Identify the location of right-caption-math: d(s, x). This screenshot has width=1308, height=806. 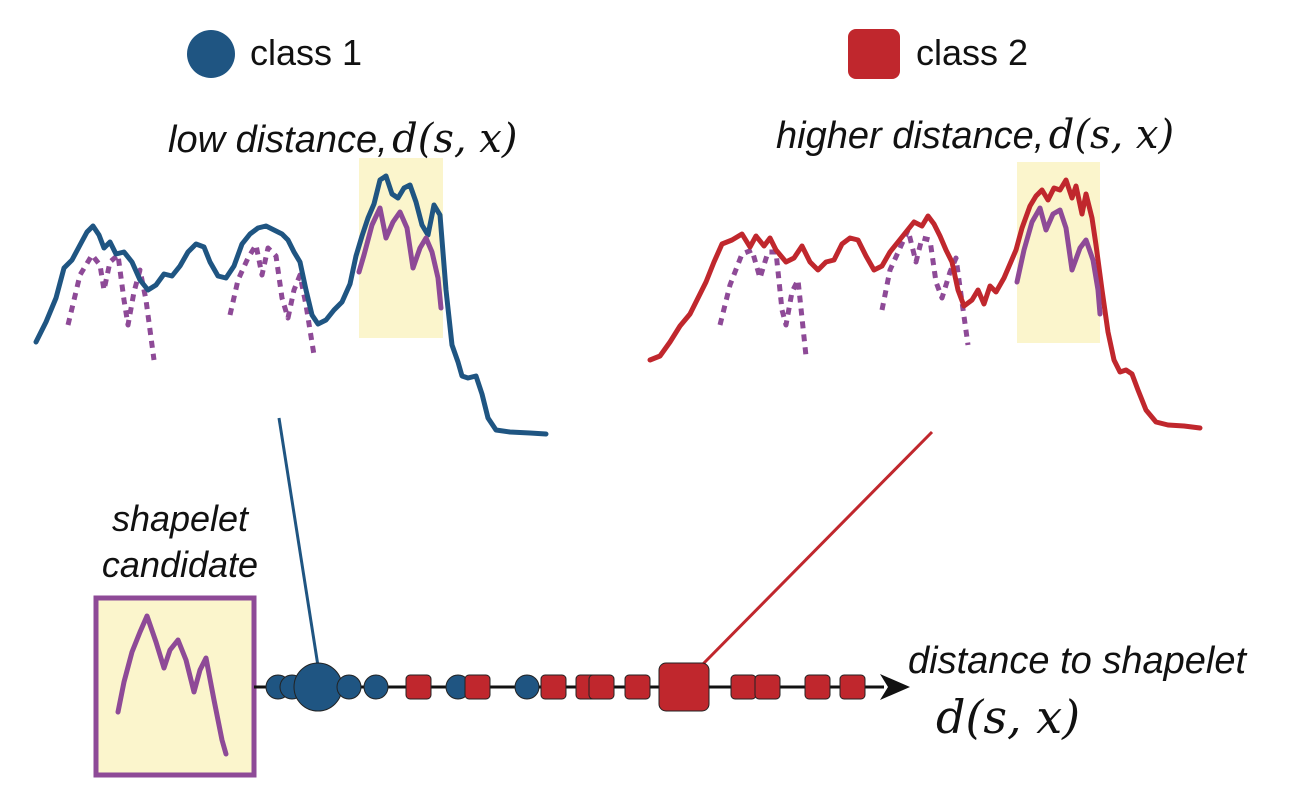
(1111, 135).